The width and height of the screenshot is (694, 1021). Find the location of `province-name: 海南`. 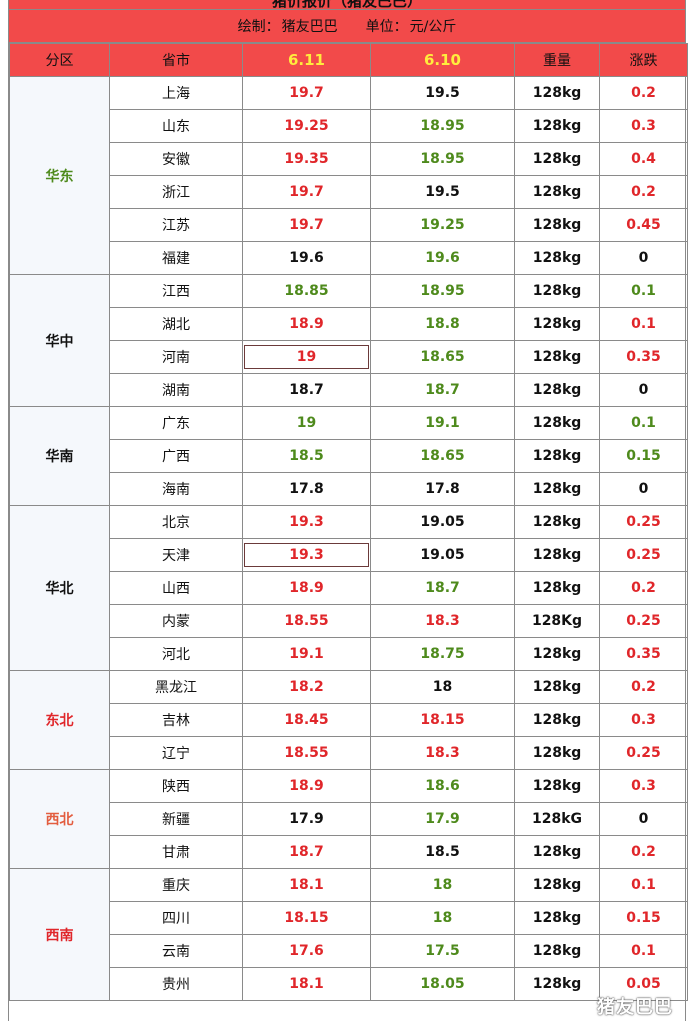

province-name: 海南 is located at coordinates (176, 489).